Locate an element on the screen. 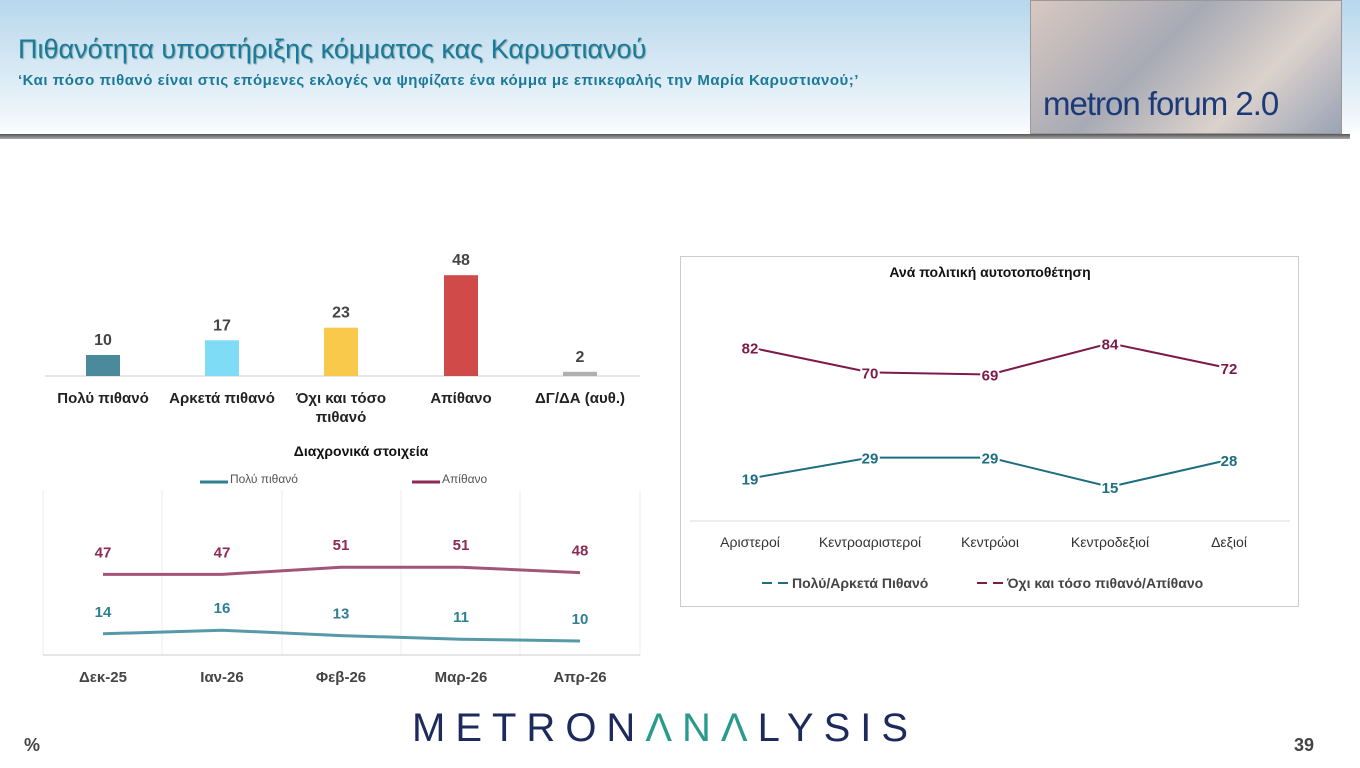 Image resolution: width=1360 pixels, height=768 pixels. ideology-chart-title: Ανά πολιτική αυτοτοποθέτηση is located at coordinates (989, 272).